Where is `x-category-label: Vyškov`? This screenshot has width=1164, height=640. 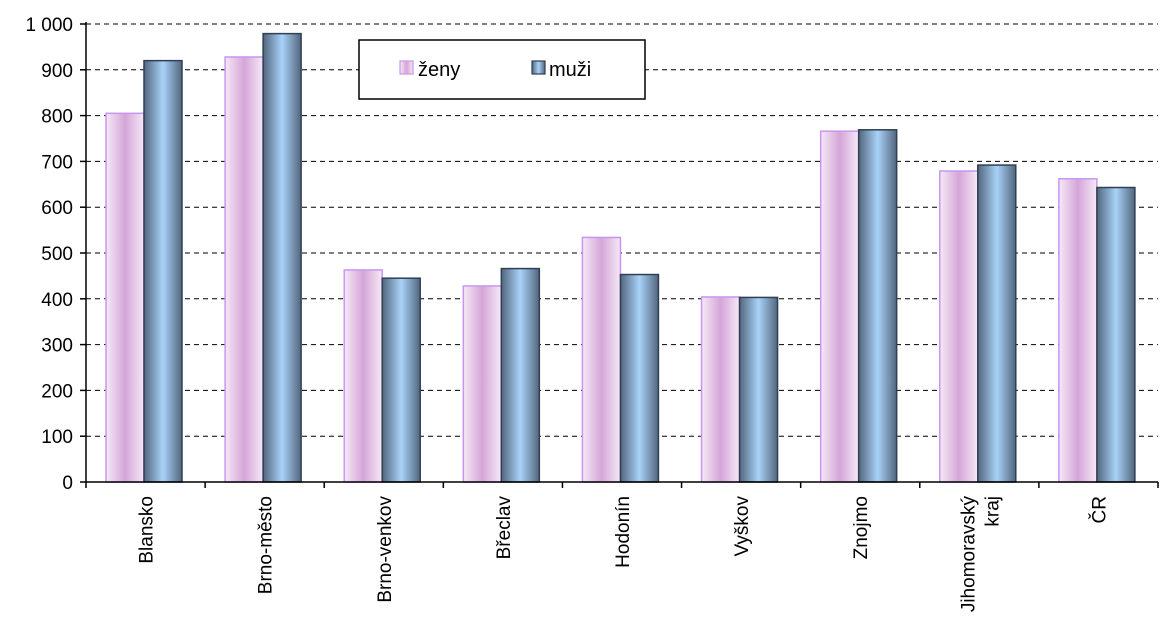 x-category-label: Vyškov is located at coordinates (742, 526).